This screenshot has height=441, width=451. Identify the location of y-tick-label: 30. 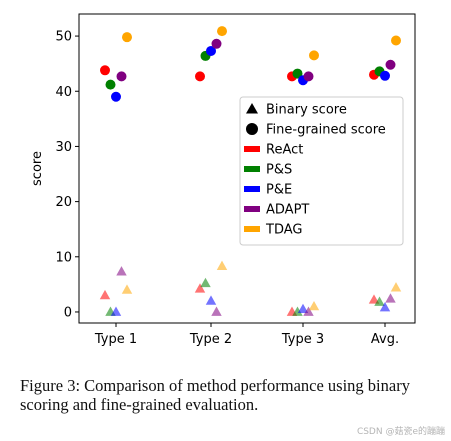
(63, 147).